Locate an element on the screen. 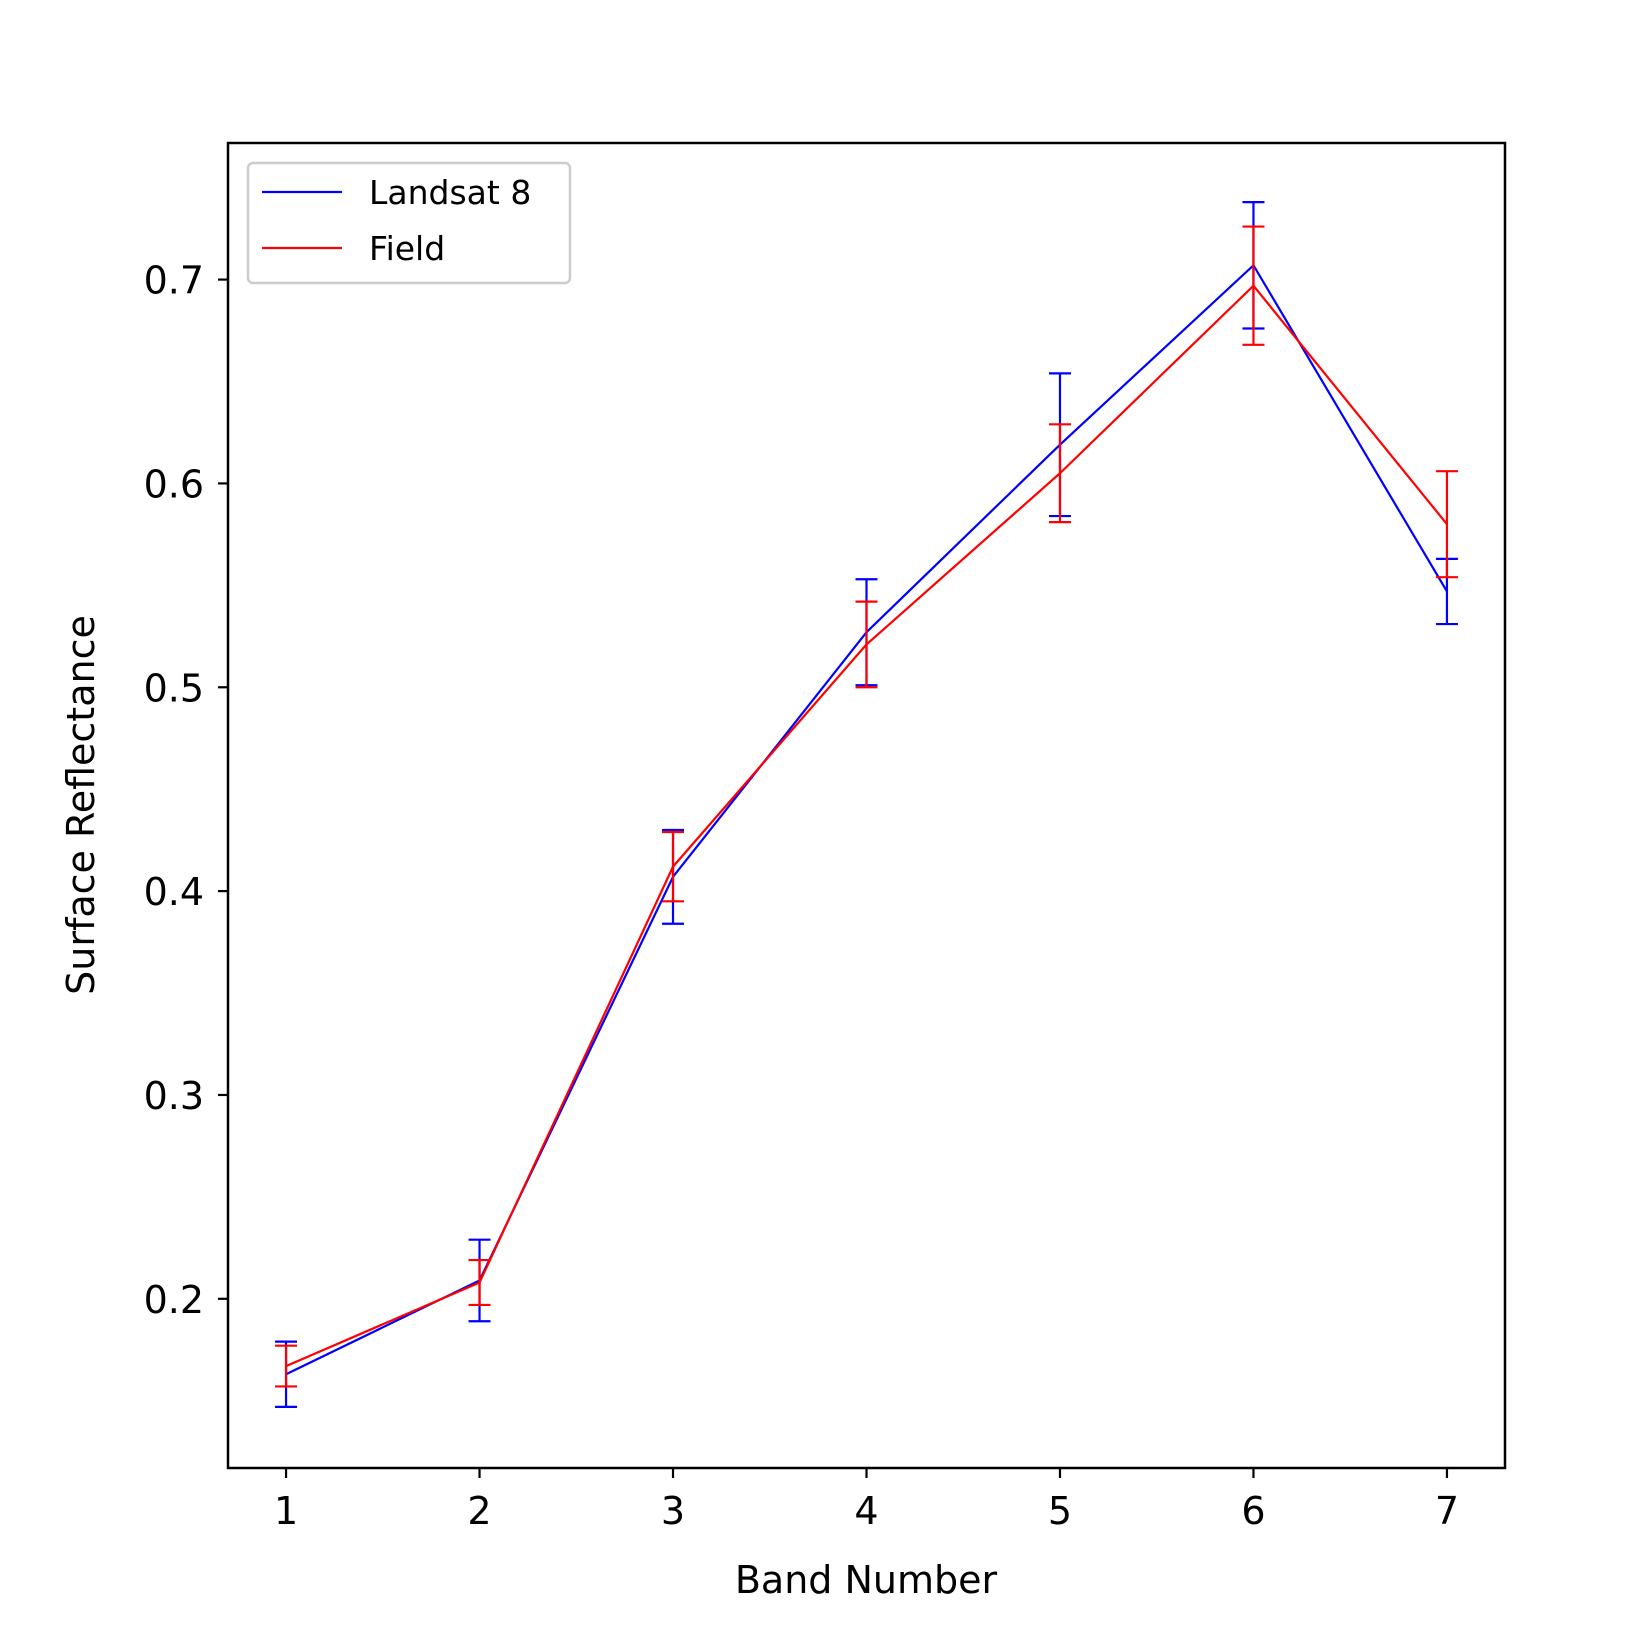 The image size is (1650, 1650). legend-label-field: Field is located at coordinates (407, 248).